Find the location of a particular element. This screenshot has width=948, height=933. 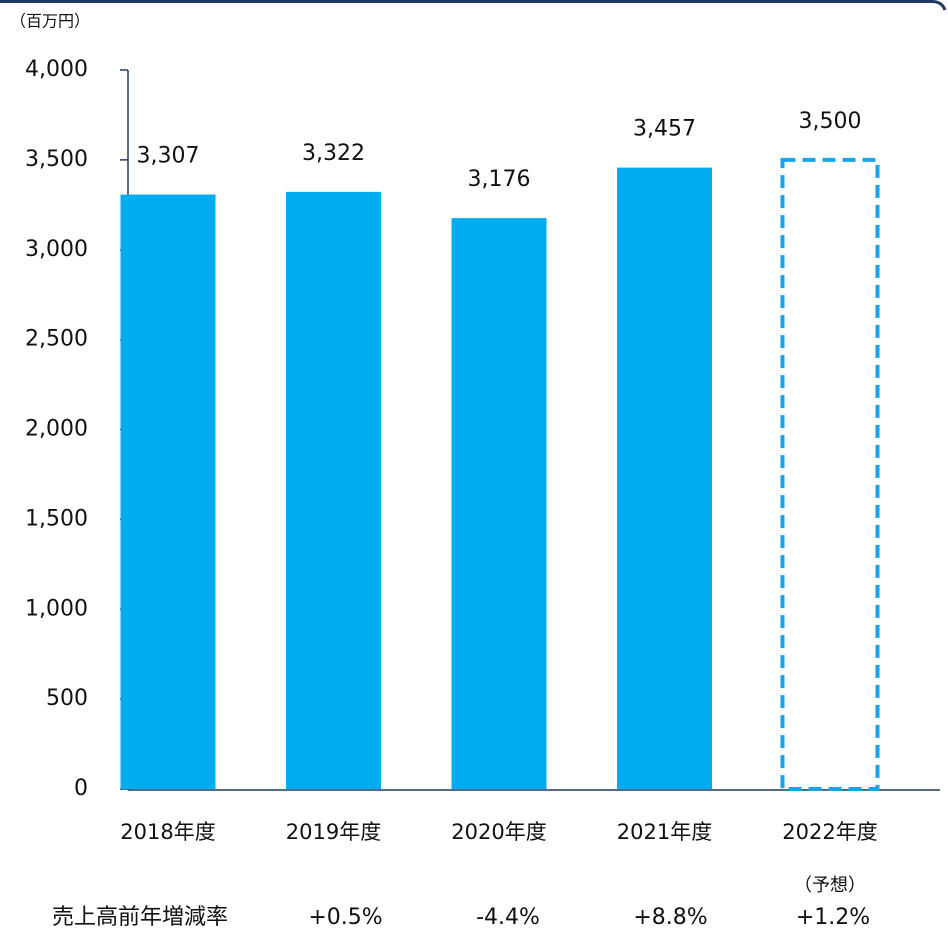

growth-rate: +8.8% is located at coordinates (670, 917).